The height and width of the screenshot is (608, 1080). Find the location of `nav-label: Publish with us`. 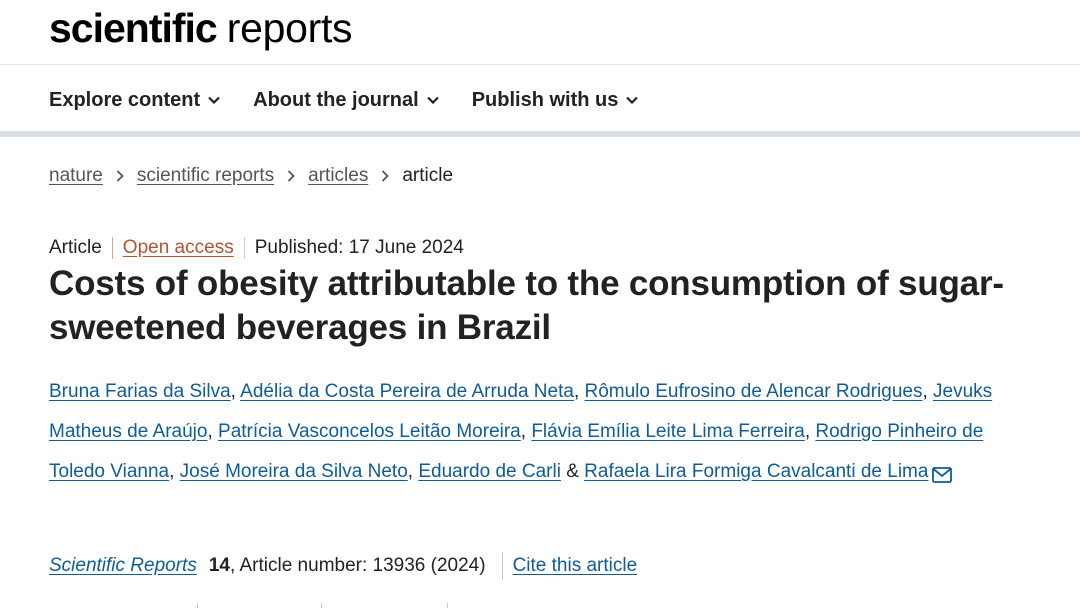

nav-label: Publish with us is located at coordinates (545, 99).